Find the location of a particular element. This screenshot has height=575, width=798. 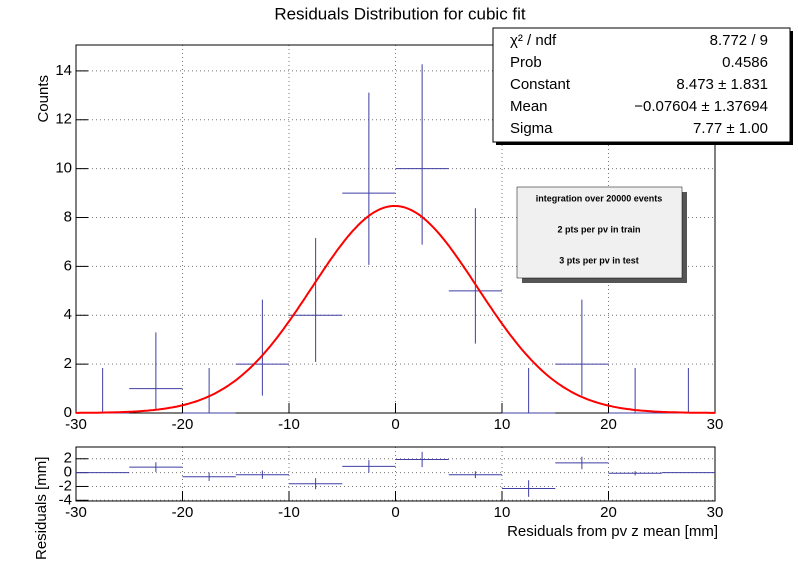

plot-frame is located at coordinates (395, 474).